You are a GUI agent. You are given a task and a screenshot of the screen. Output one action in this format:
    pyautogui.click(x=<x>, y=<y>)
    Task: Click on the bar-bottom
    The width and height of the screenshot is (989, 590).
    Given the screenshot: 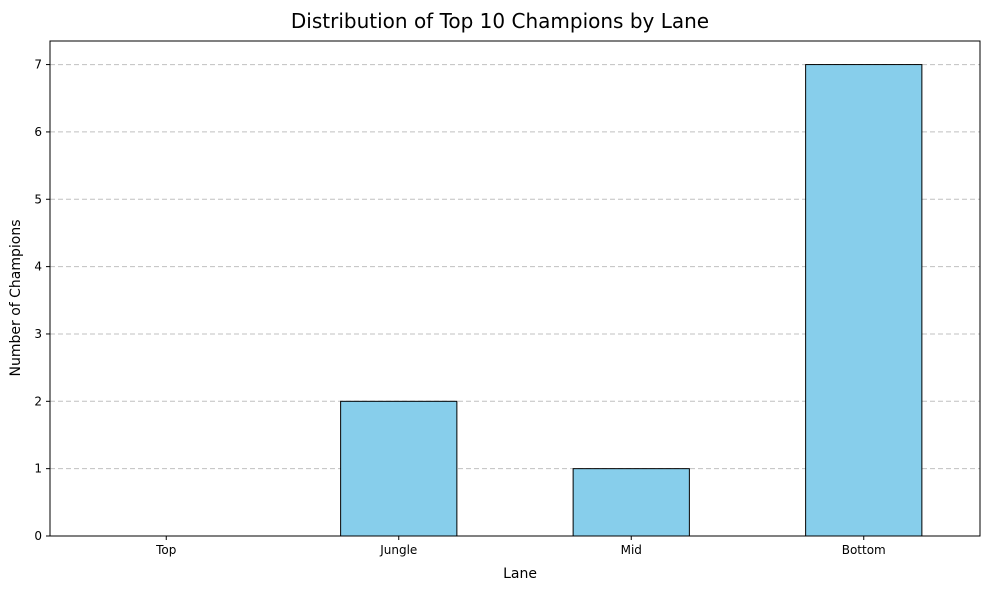 What is the action you would take?
    pyautogui.click(x=864, y=300)
    